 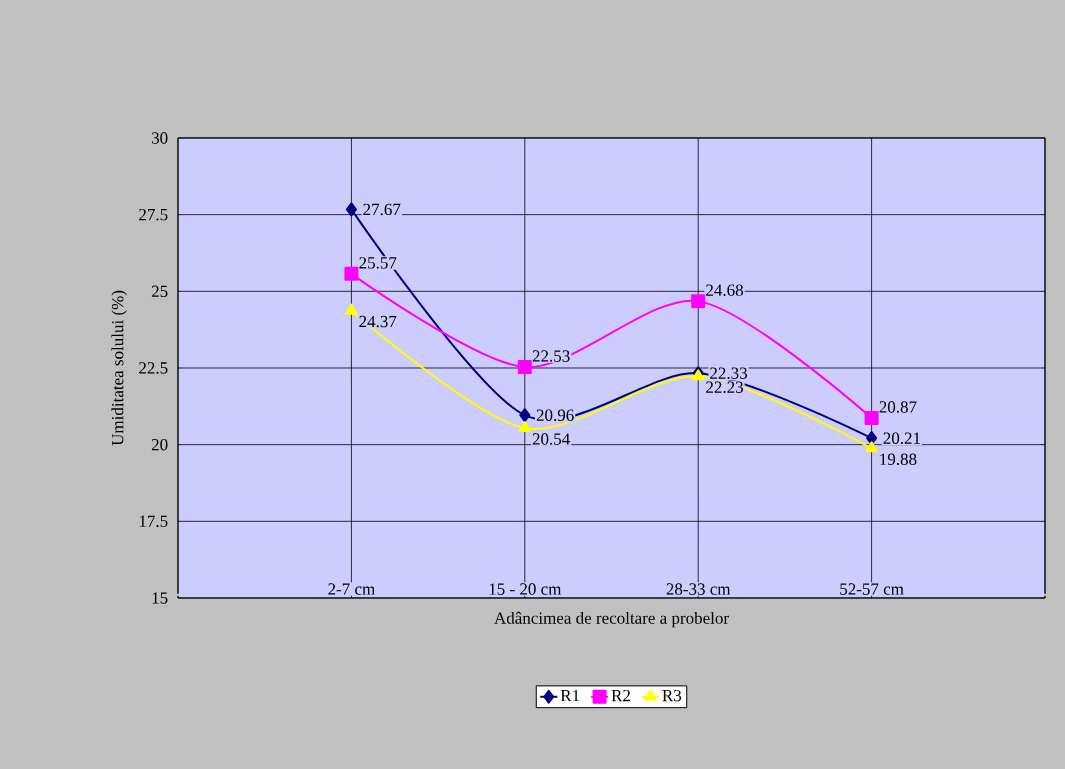 What do you see at coordinates (160, 598) in the screenshot?
I see `y-tick-label: 15` at bounding box center [160, 598].